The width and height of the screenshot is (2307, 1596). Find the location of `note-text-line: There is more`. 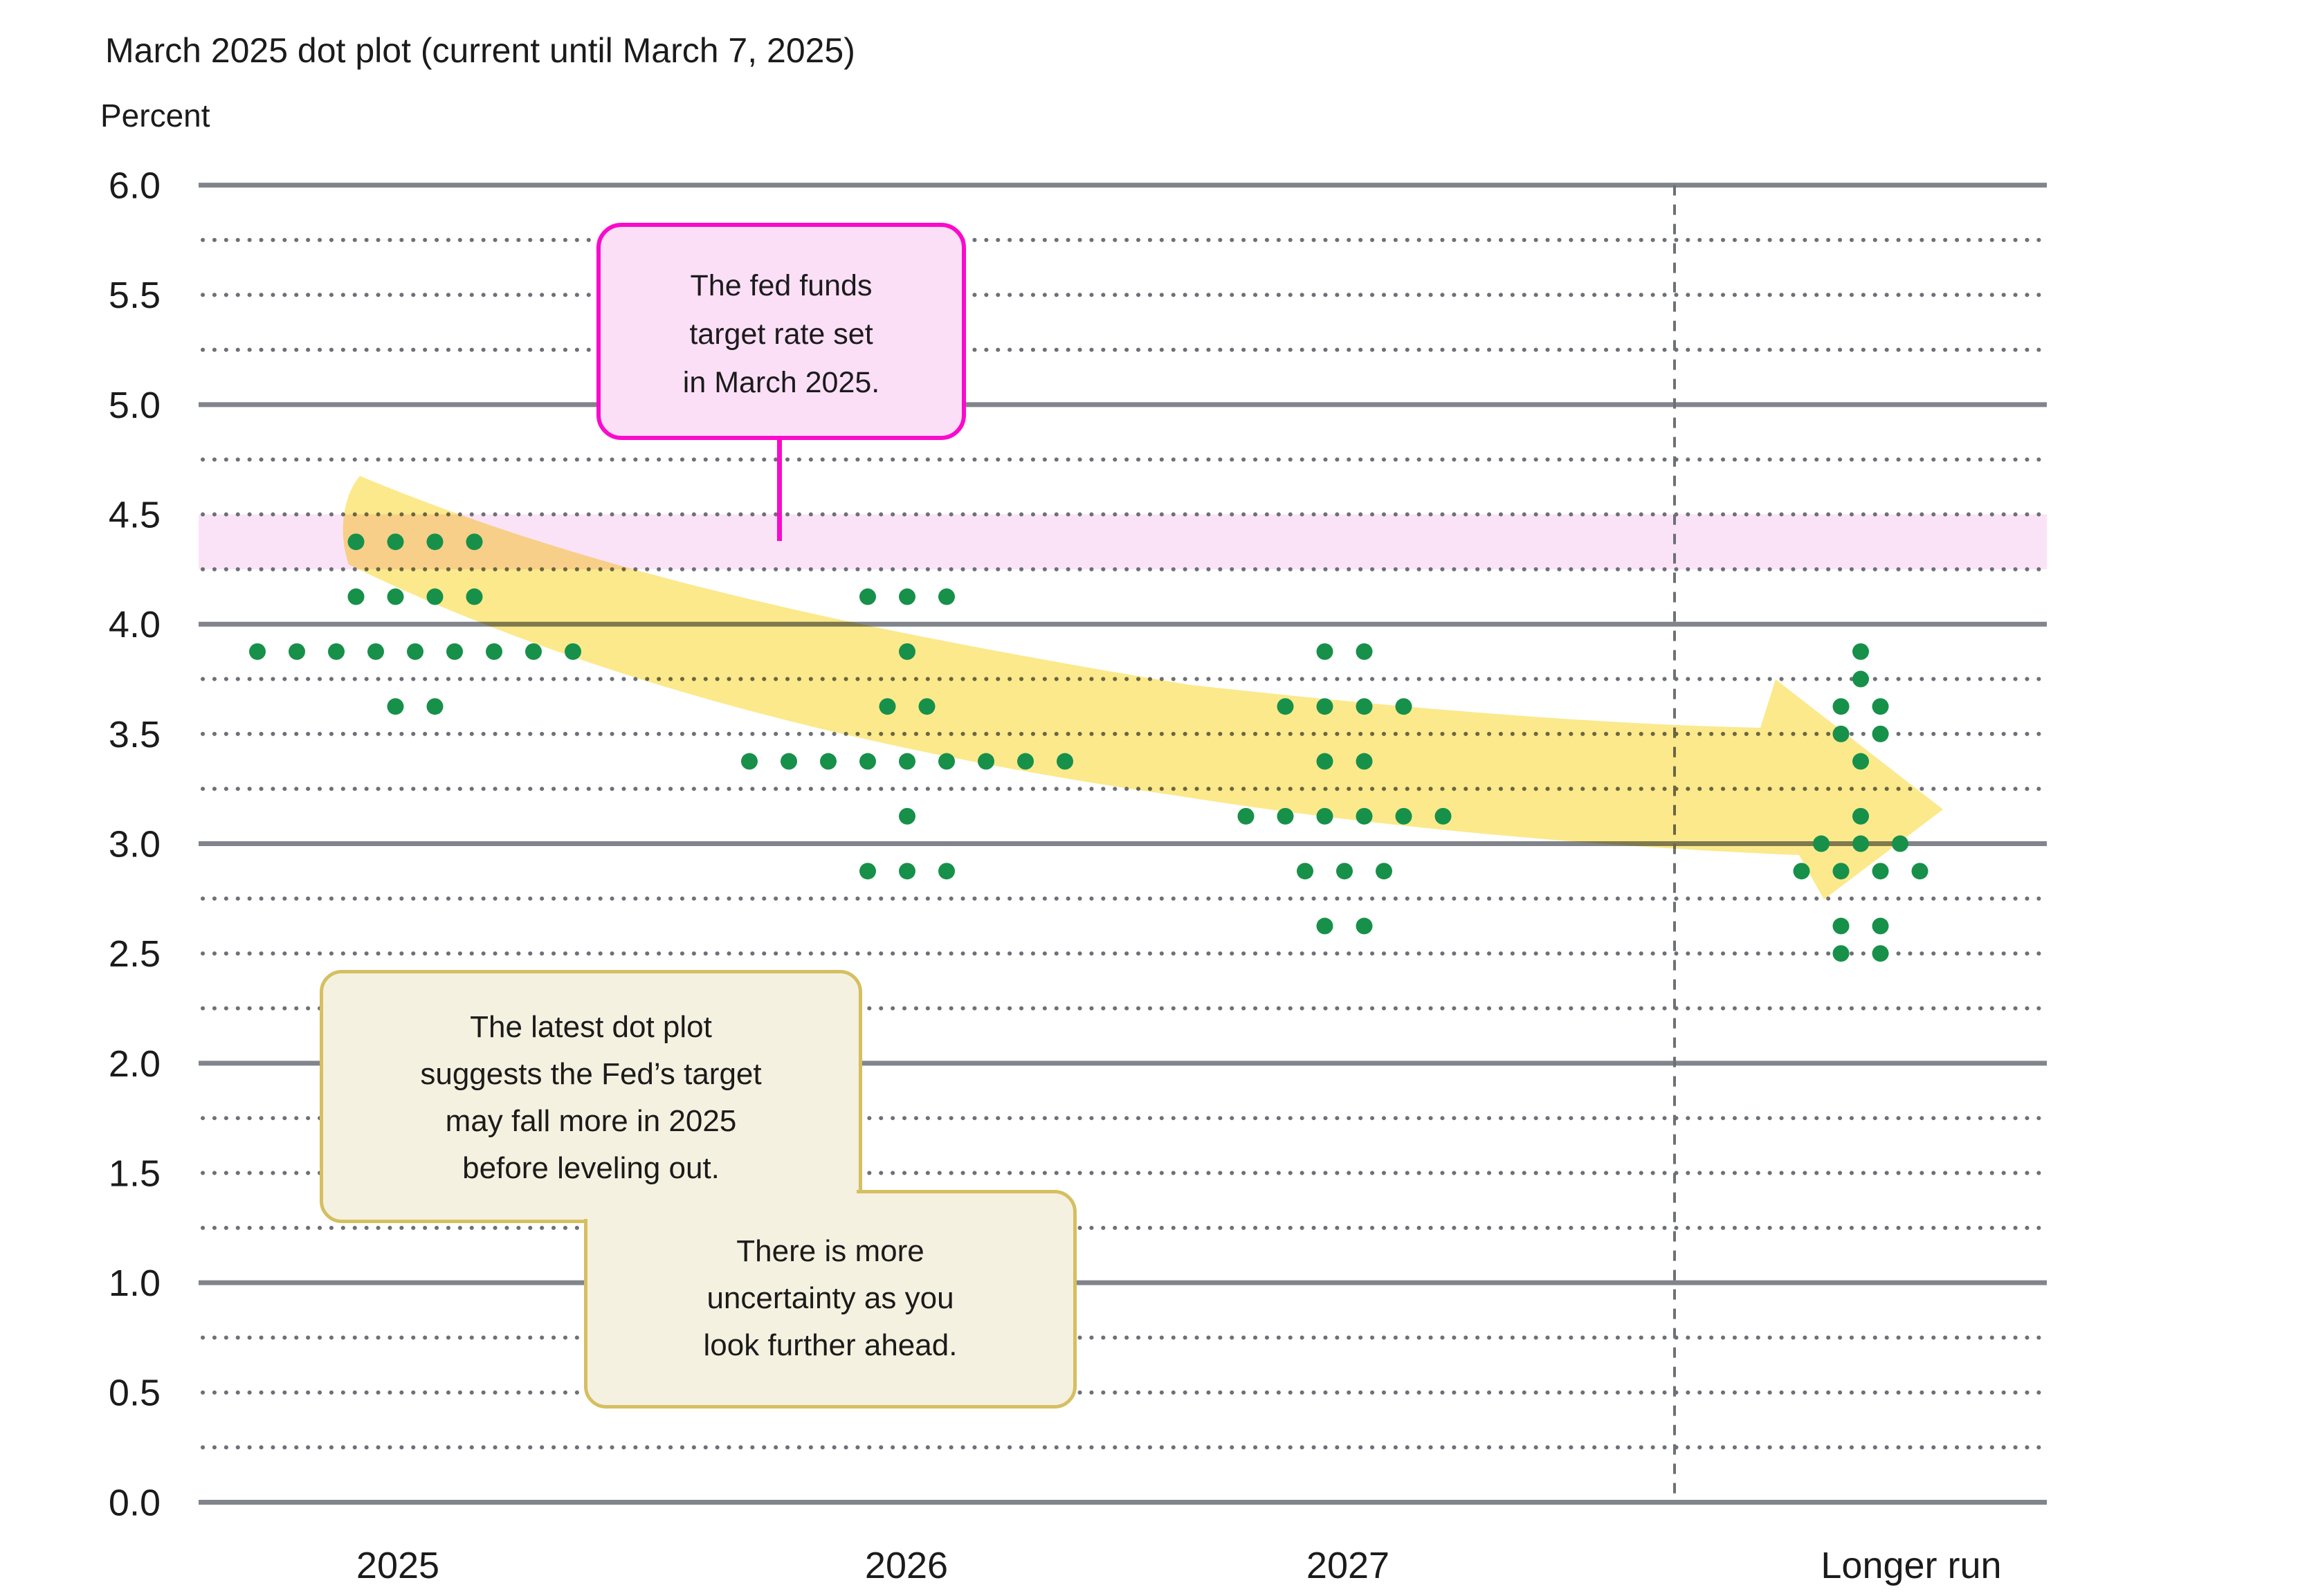

note-text-line: There is more is located at coordinates (830, 1251).